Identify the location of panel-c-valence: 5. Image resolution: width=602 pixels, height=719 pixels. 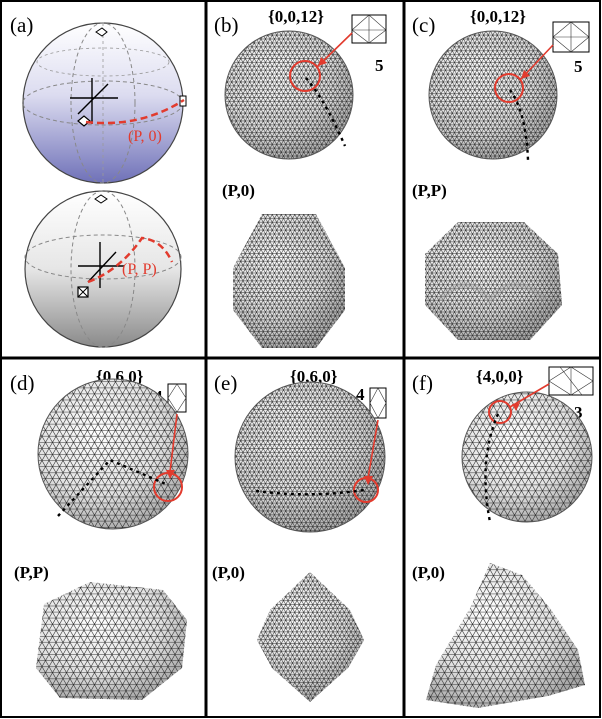
(578, 66).